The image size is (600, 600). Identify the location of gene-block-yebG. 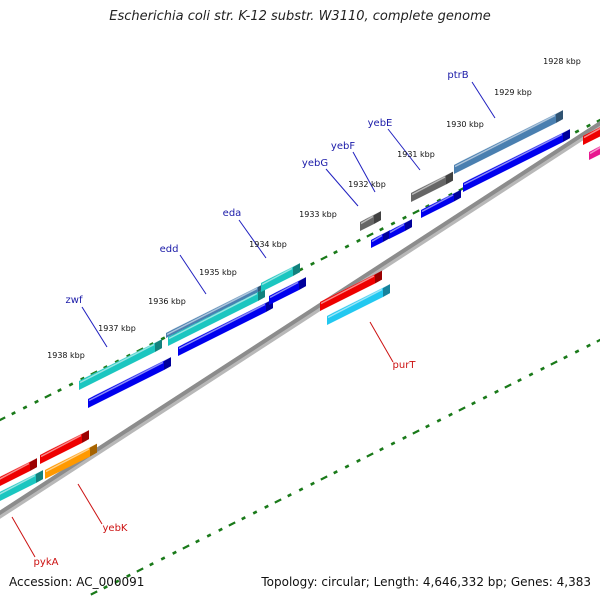
(367, 220).